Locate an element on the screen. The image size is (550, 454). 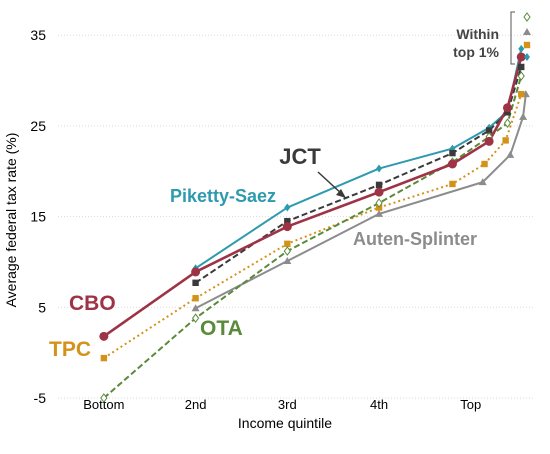
x-axis-ticks: Bottom 2nd 3rd 4th Top is located at coordinates (282, 404).